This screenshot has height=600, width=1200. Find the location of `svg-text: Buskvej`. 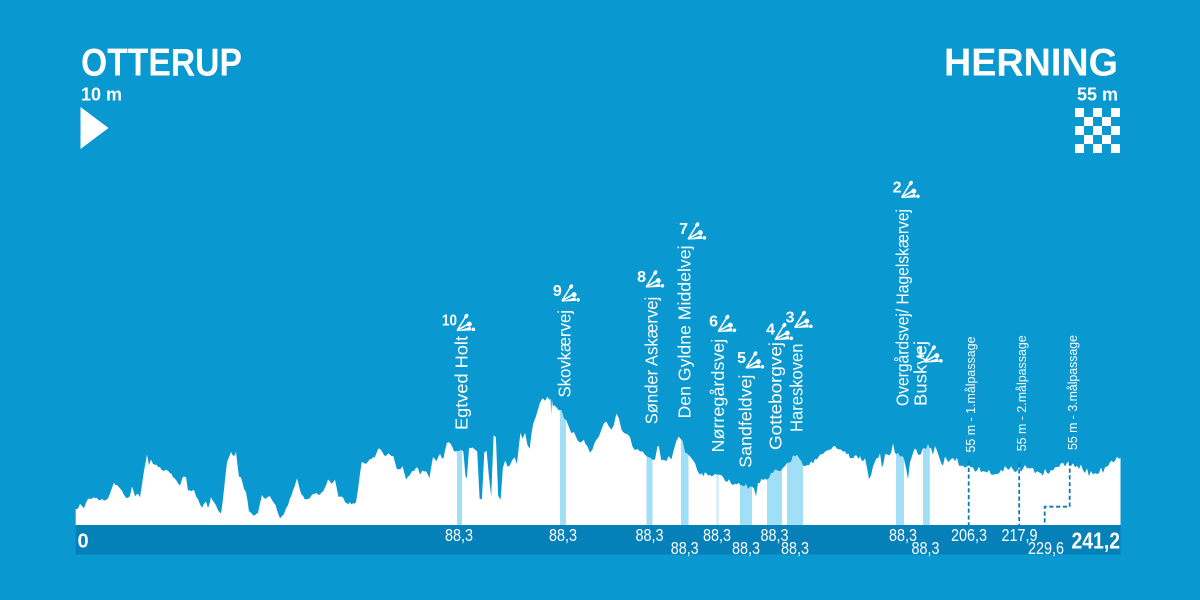

svg-text: Buskvej is located at coordinates (920, 373).